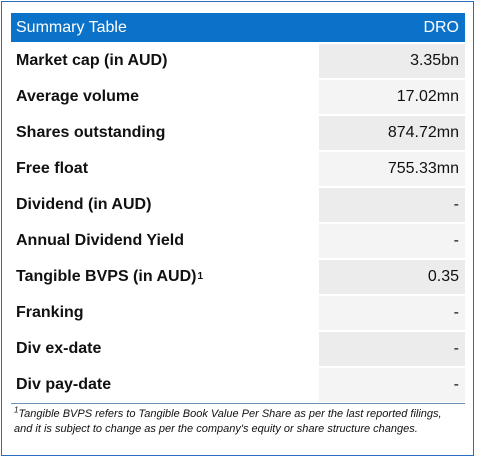 The width and height of the screenshot is (477, 459). I want to click on table-row: Tangible BVPS (in AUD) 1 0.35, so click(238, 277).